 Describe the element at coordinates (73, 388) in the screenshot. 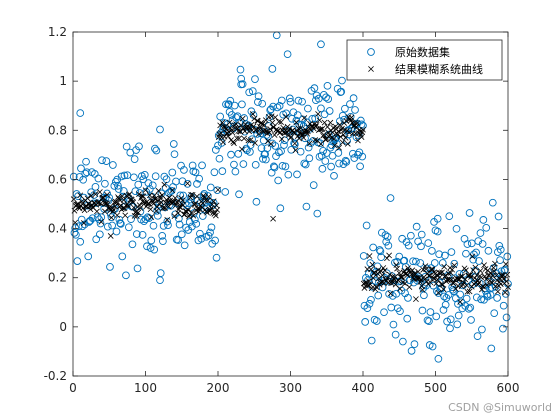

I see `x-tick-label: 0` at that location.